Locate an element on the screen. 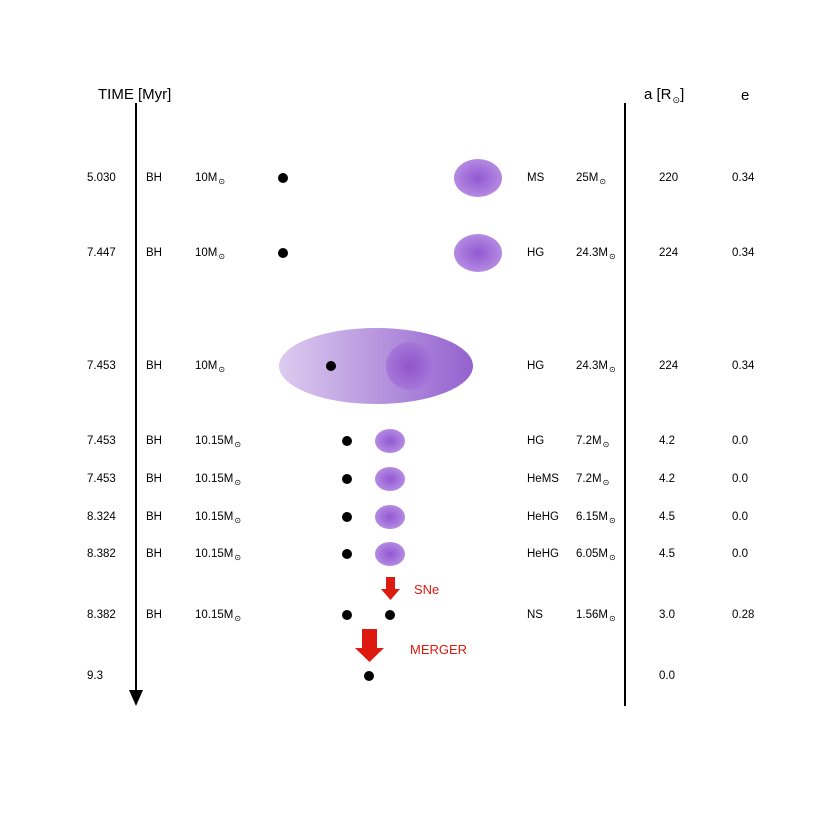 The width and height of the screenshot is (830, 830). time-axis-arrowhead is located at coordinates (136, 698).